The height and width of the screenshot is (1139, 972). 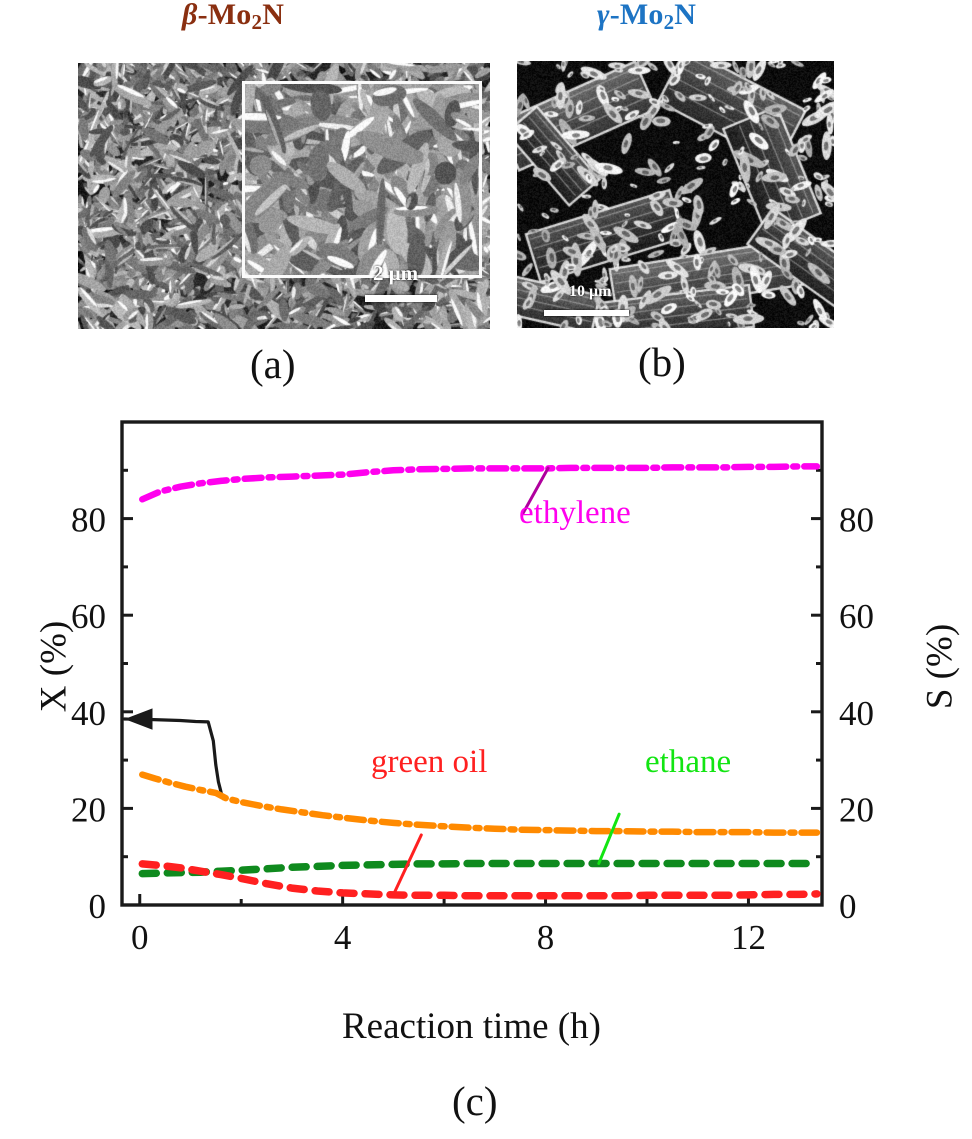 What do you see at coordinates (98, 906) in the screenshot?
I see `y-tick-label: 0` at bounding box center [98, 906].